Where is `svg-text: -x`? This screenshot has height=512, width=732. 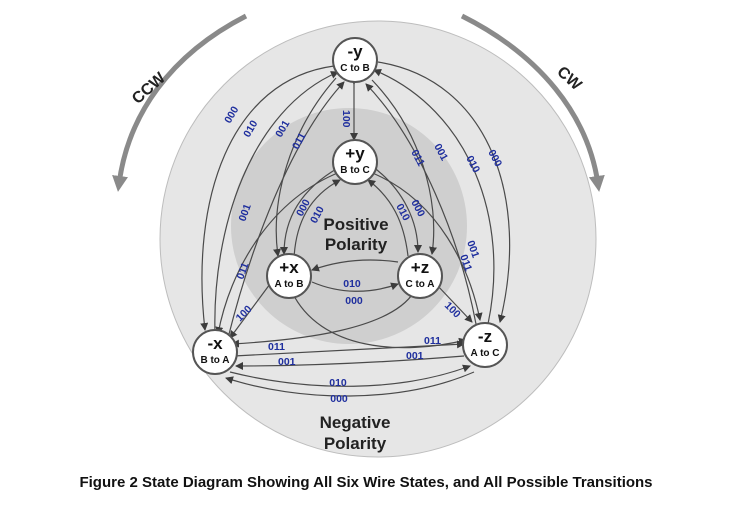 svg-text: -x is located at coordinates (215, 343).